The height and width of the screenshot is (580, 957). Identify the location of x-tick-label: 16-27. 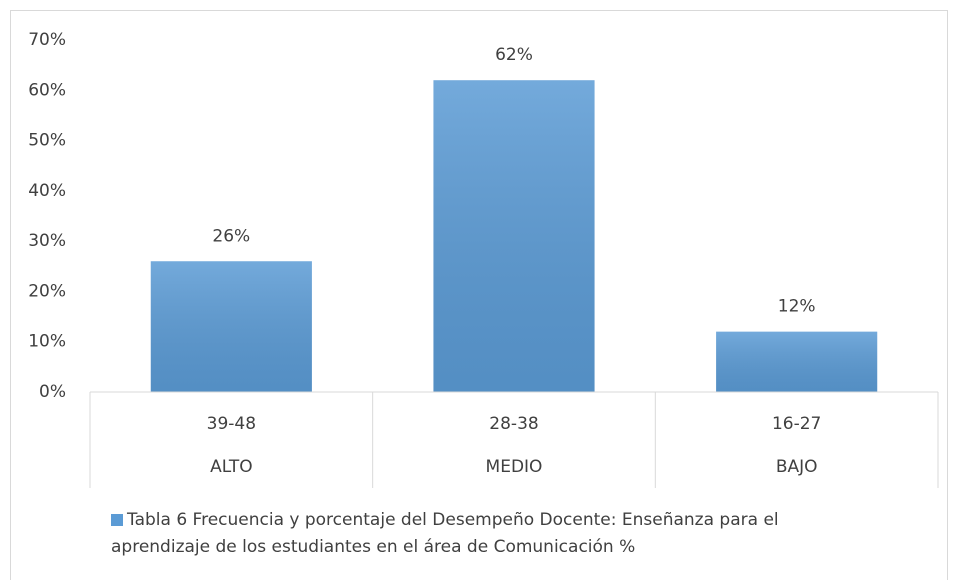
(796, 424).